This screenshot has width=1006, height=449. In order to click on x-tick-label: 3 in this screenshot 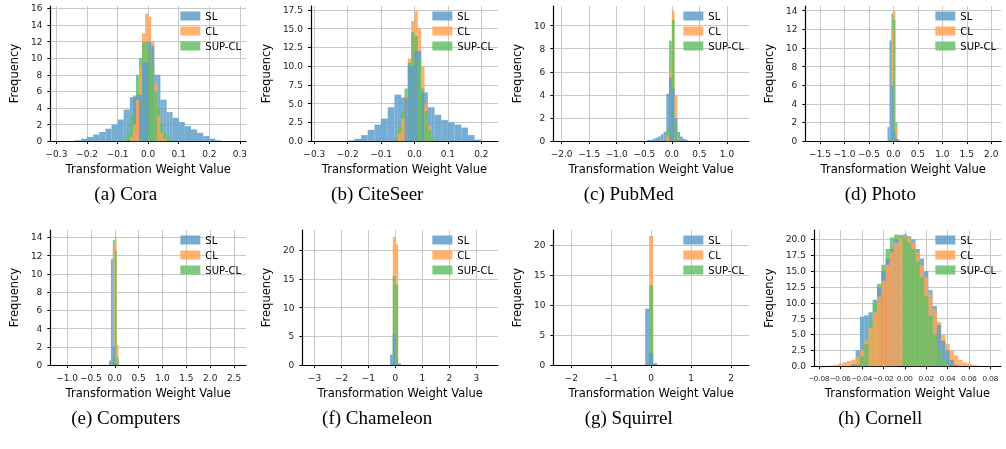, I will do `click(476, 377)`.